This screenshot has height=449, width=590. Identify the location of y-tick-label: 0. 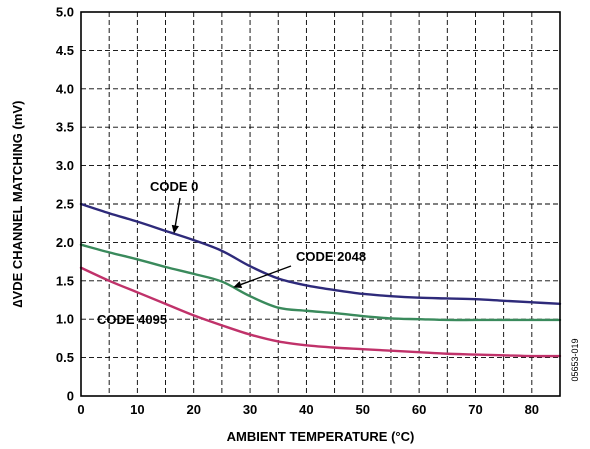
(70, 396).